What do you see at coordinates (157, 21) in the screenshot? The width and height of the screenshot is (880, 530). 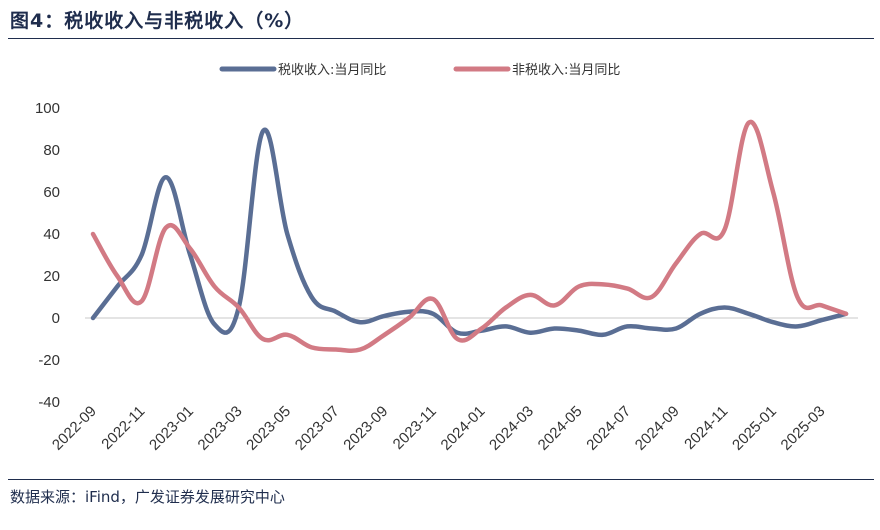 I see `chart-title: 图4：税收收入与非税收入（%）` at bounding box center [157, 21].